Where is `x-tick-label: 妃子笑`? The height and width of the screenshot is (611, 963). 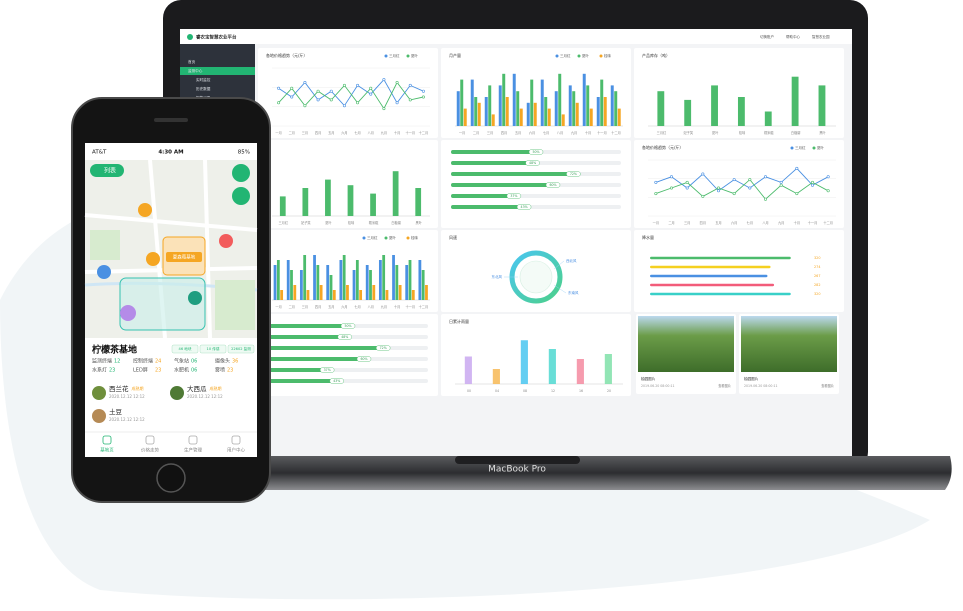
x-tick-label: 妃子笑 is located at coordinates (689, 132).